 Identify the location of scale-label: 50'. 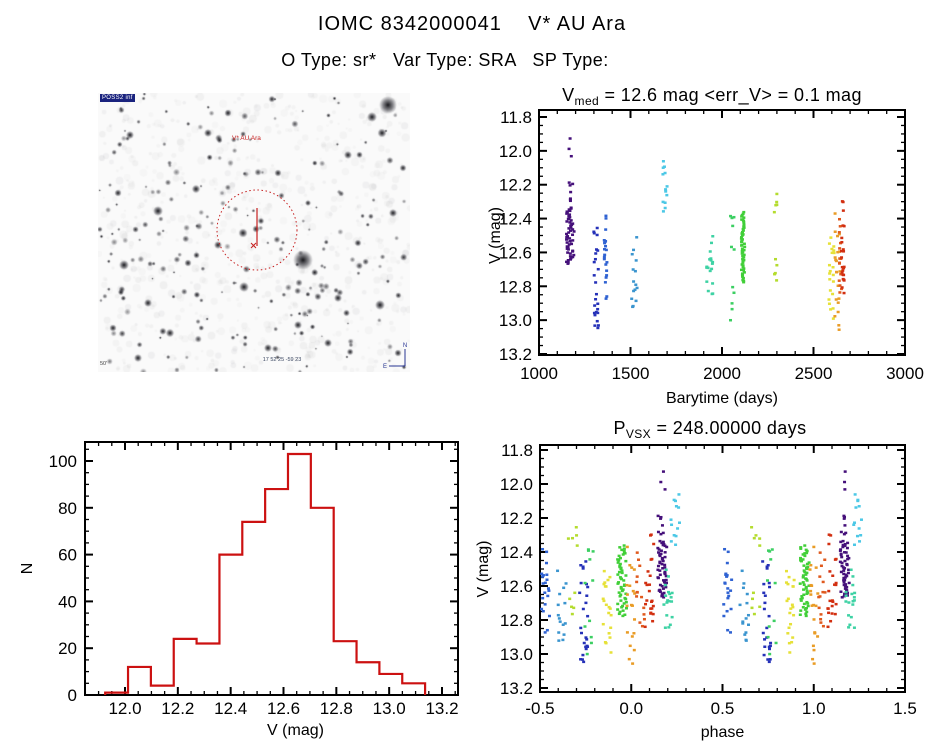
(104, 364).